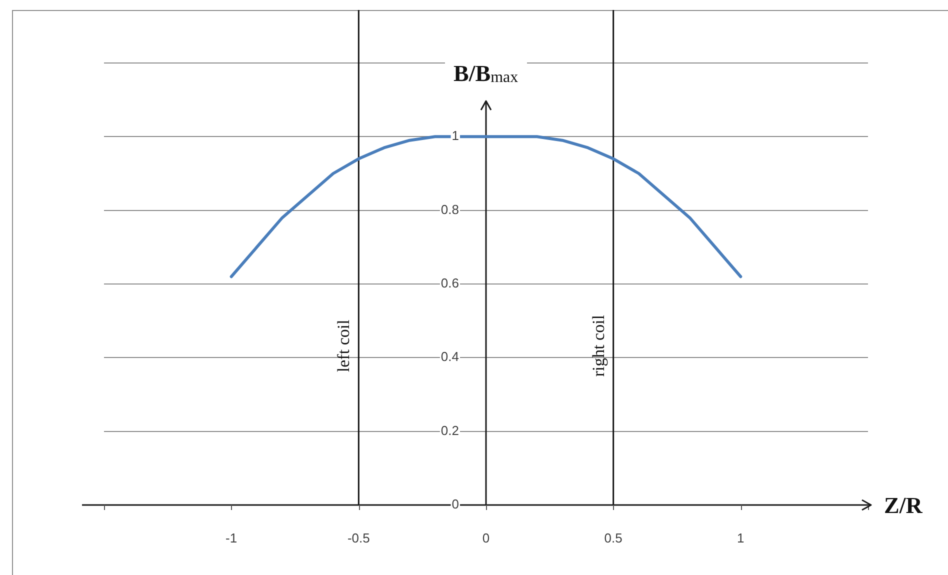 This screenshot has height=575, width=948. What do you see at coordinates (232, 538) in the screenshot?
I see `x-tick-label: -1` at bounding box center [232, 538].